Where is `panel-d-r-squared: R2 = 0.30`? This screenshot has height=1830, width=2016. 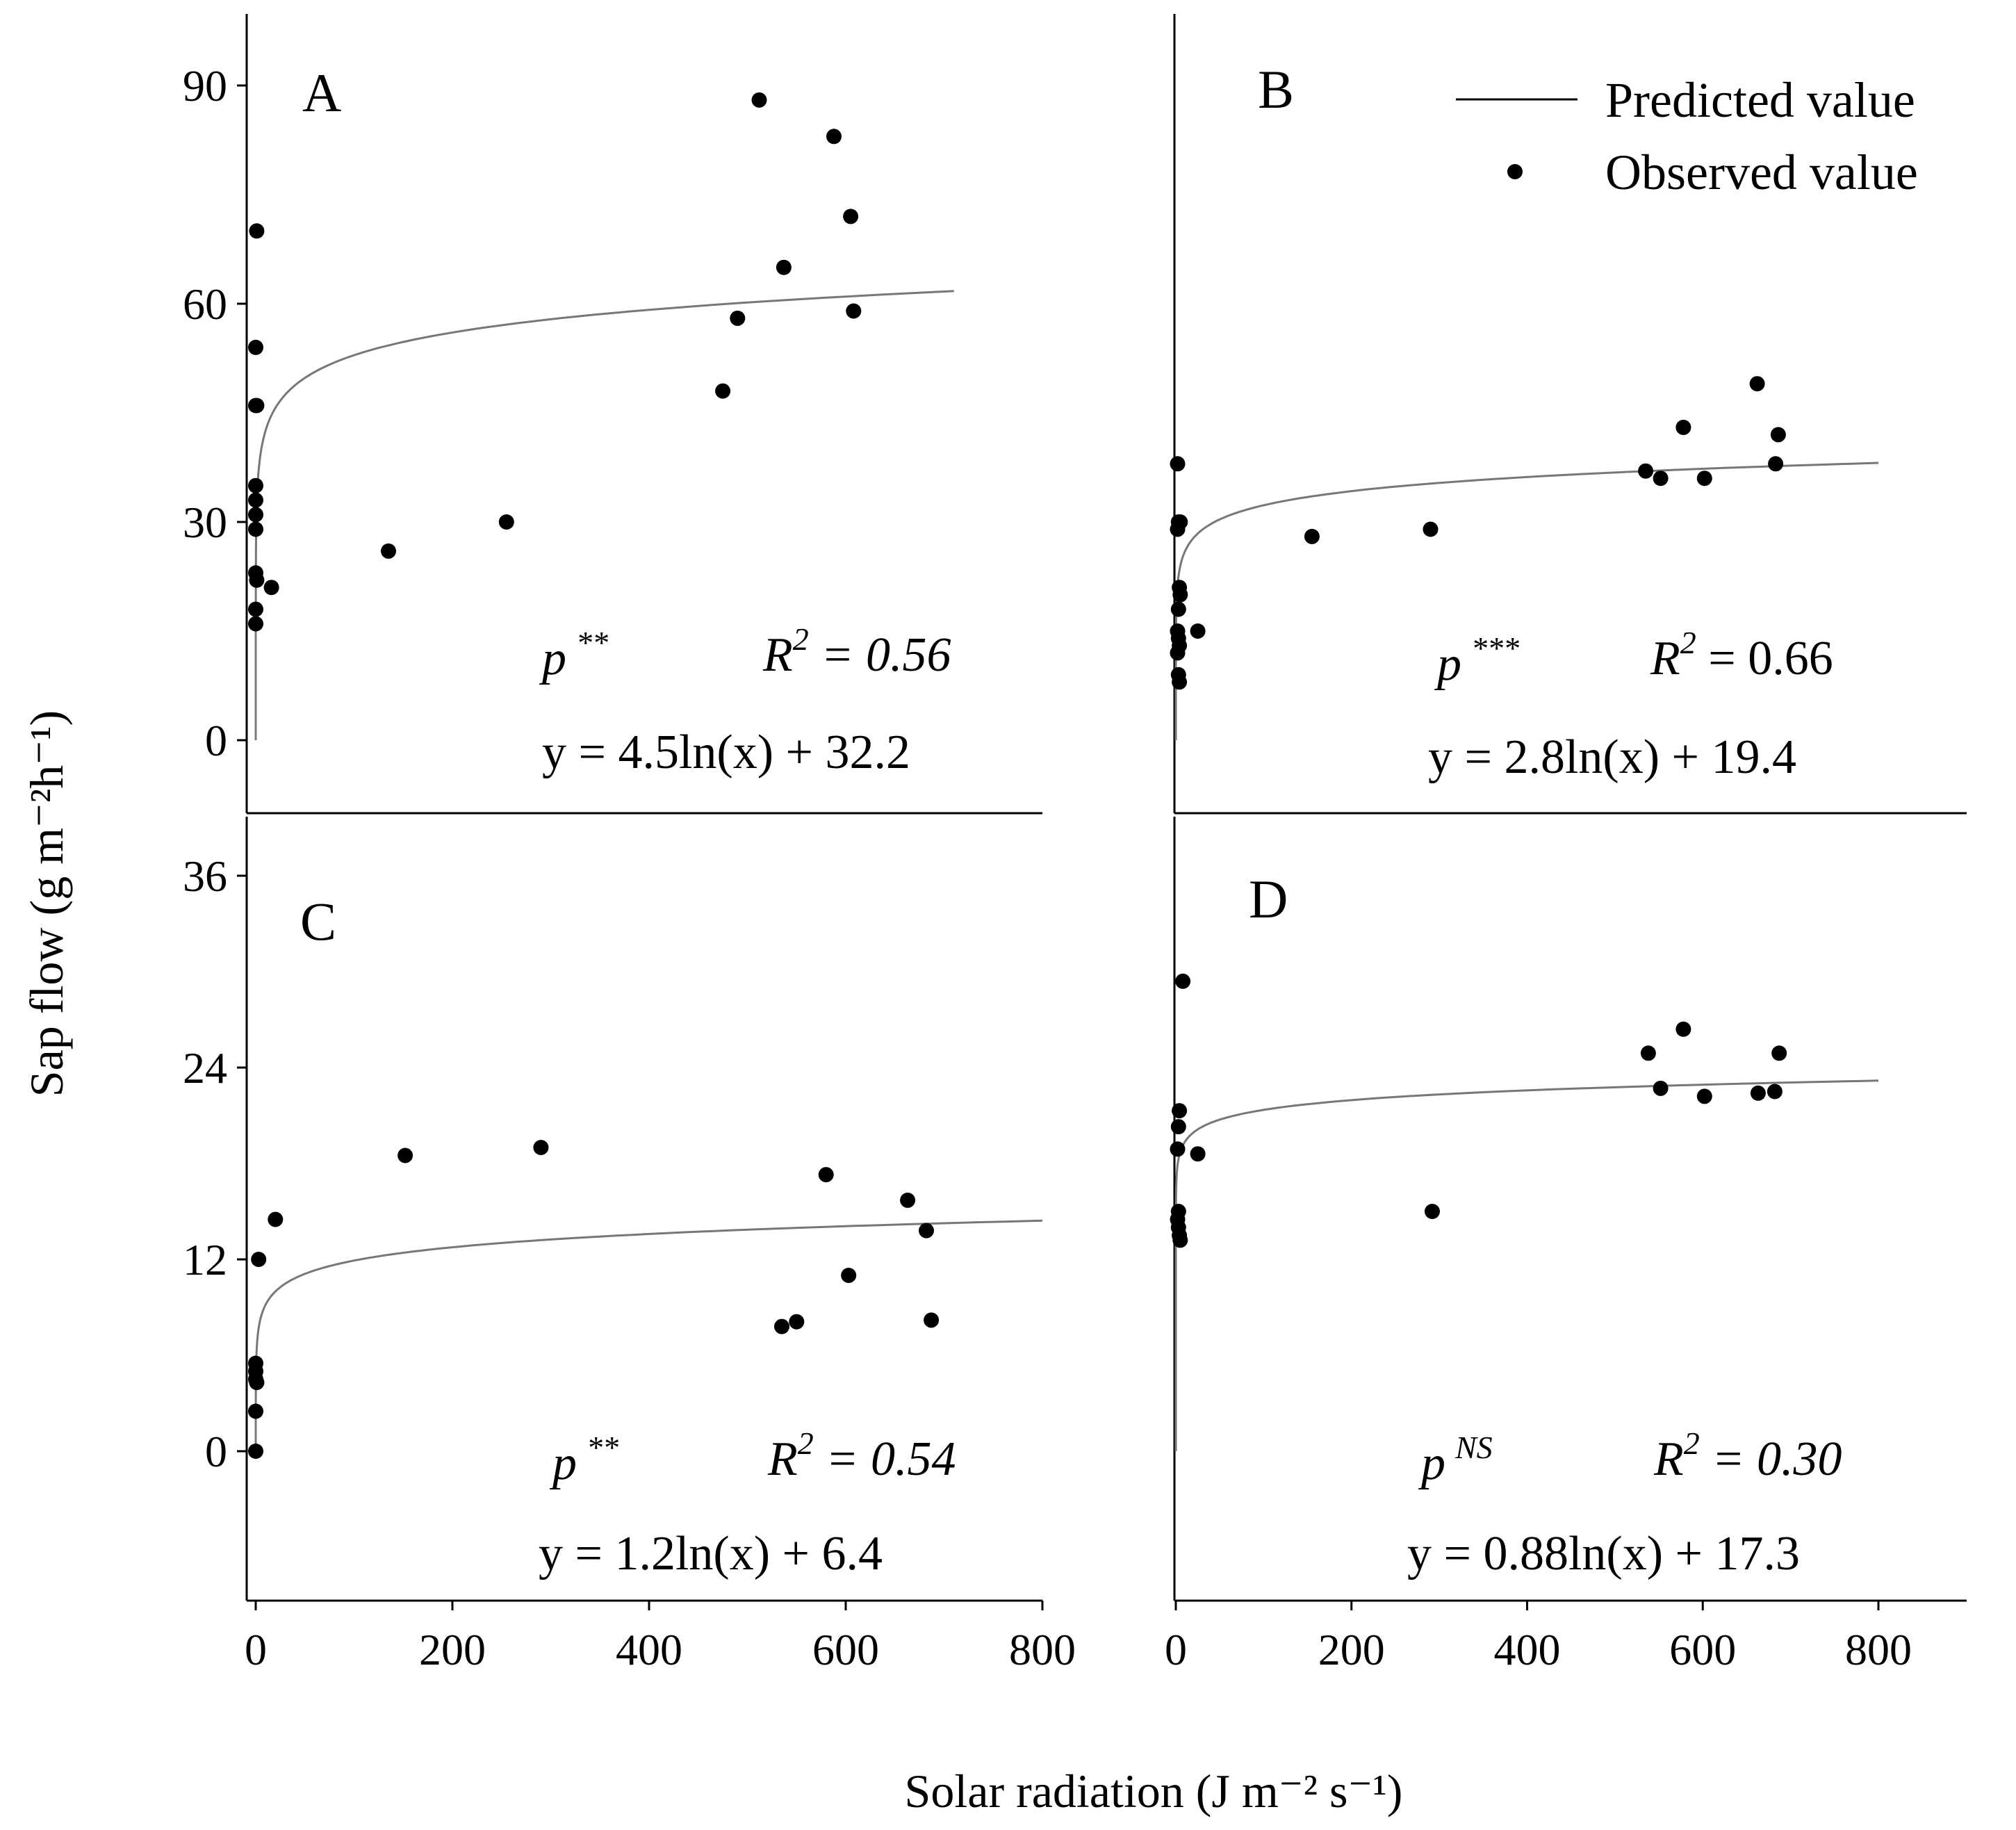 panel-d-r-squared: R2 = 0.30 is located at coordinates (1748, 1455).